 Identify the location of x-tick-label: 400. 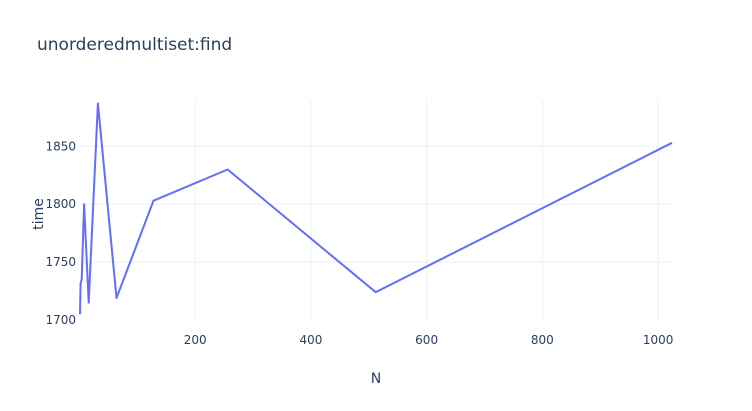
(310, 340).